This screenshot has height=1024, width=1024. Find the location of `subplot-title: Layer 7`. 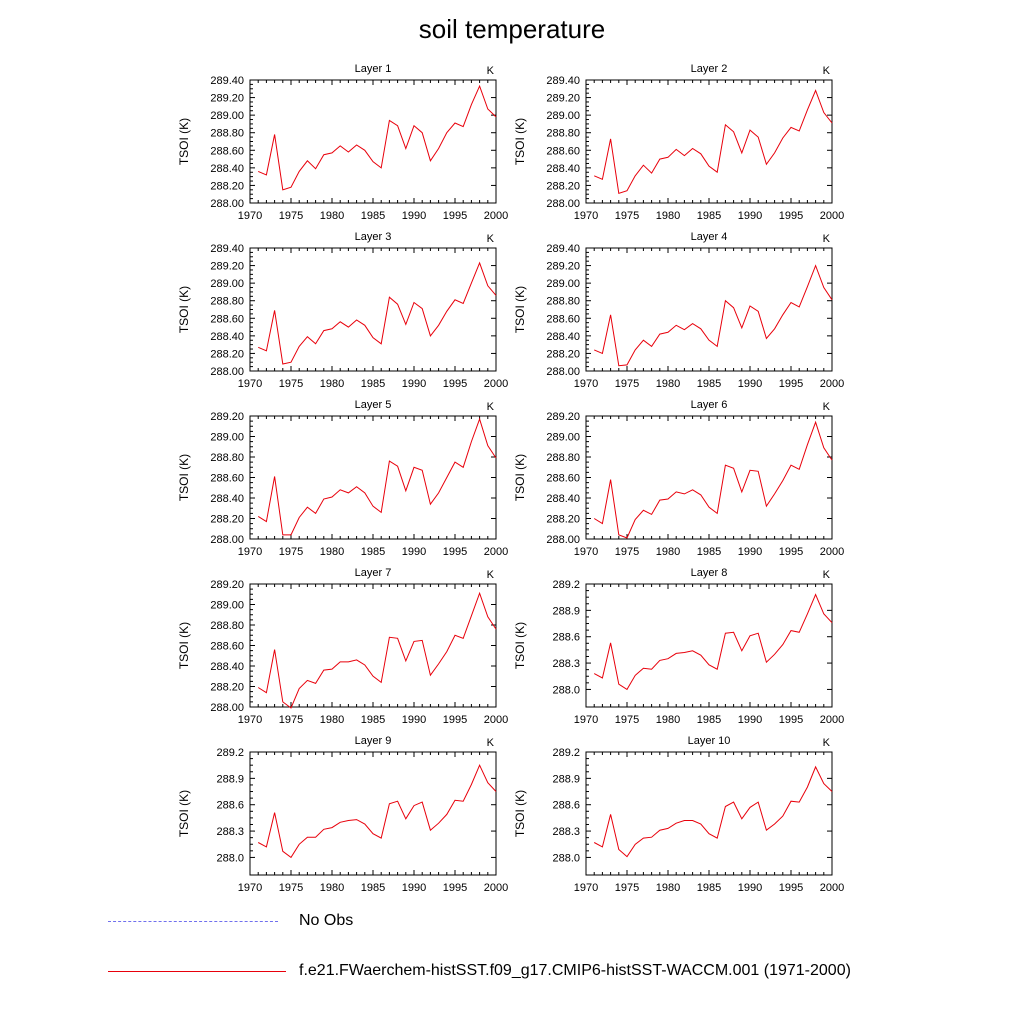

subplot-title: Layer 7 is located at coordinates (373, 573).